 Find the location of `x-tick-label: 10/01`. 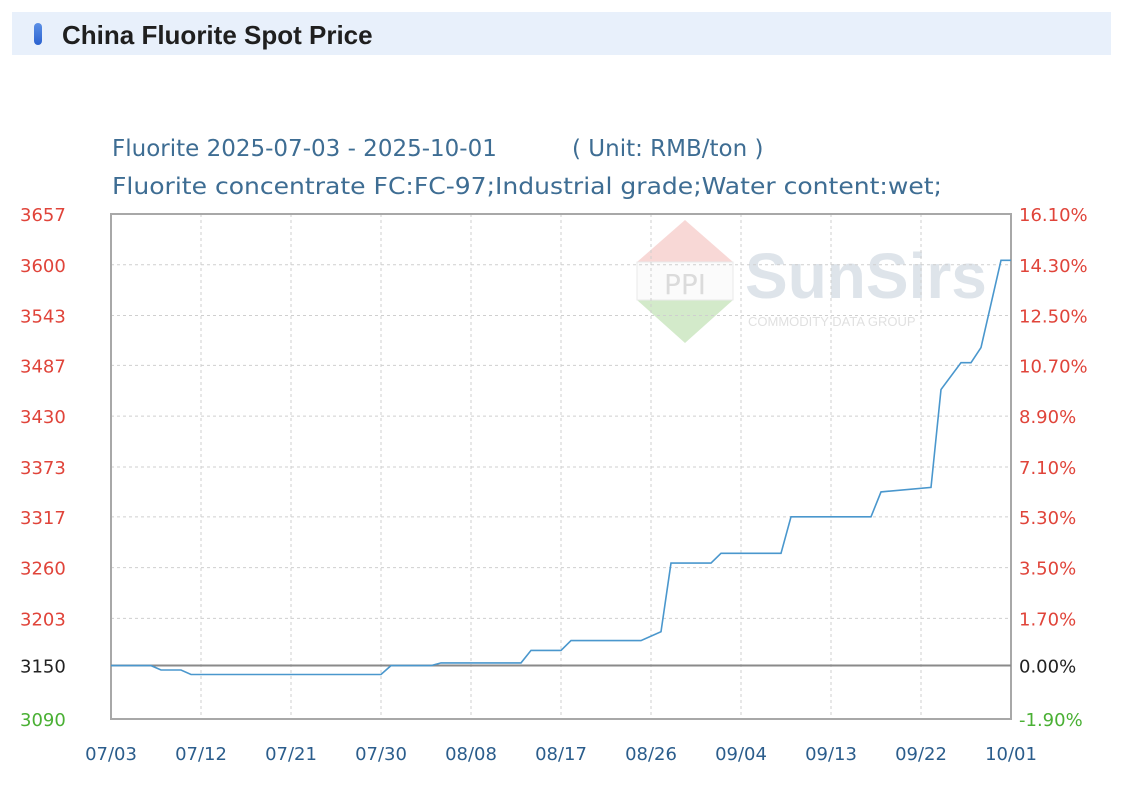

x-tick-label: 10/01 is located at coordinates (1011, 754).